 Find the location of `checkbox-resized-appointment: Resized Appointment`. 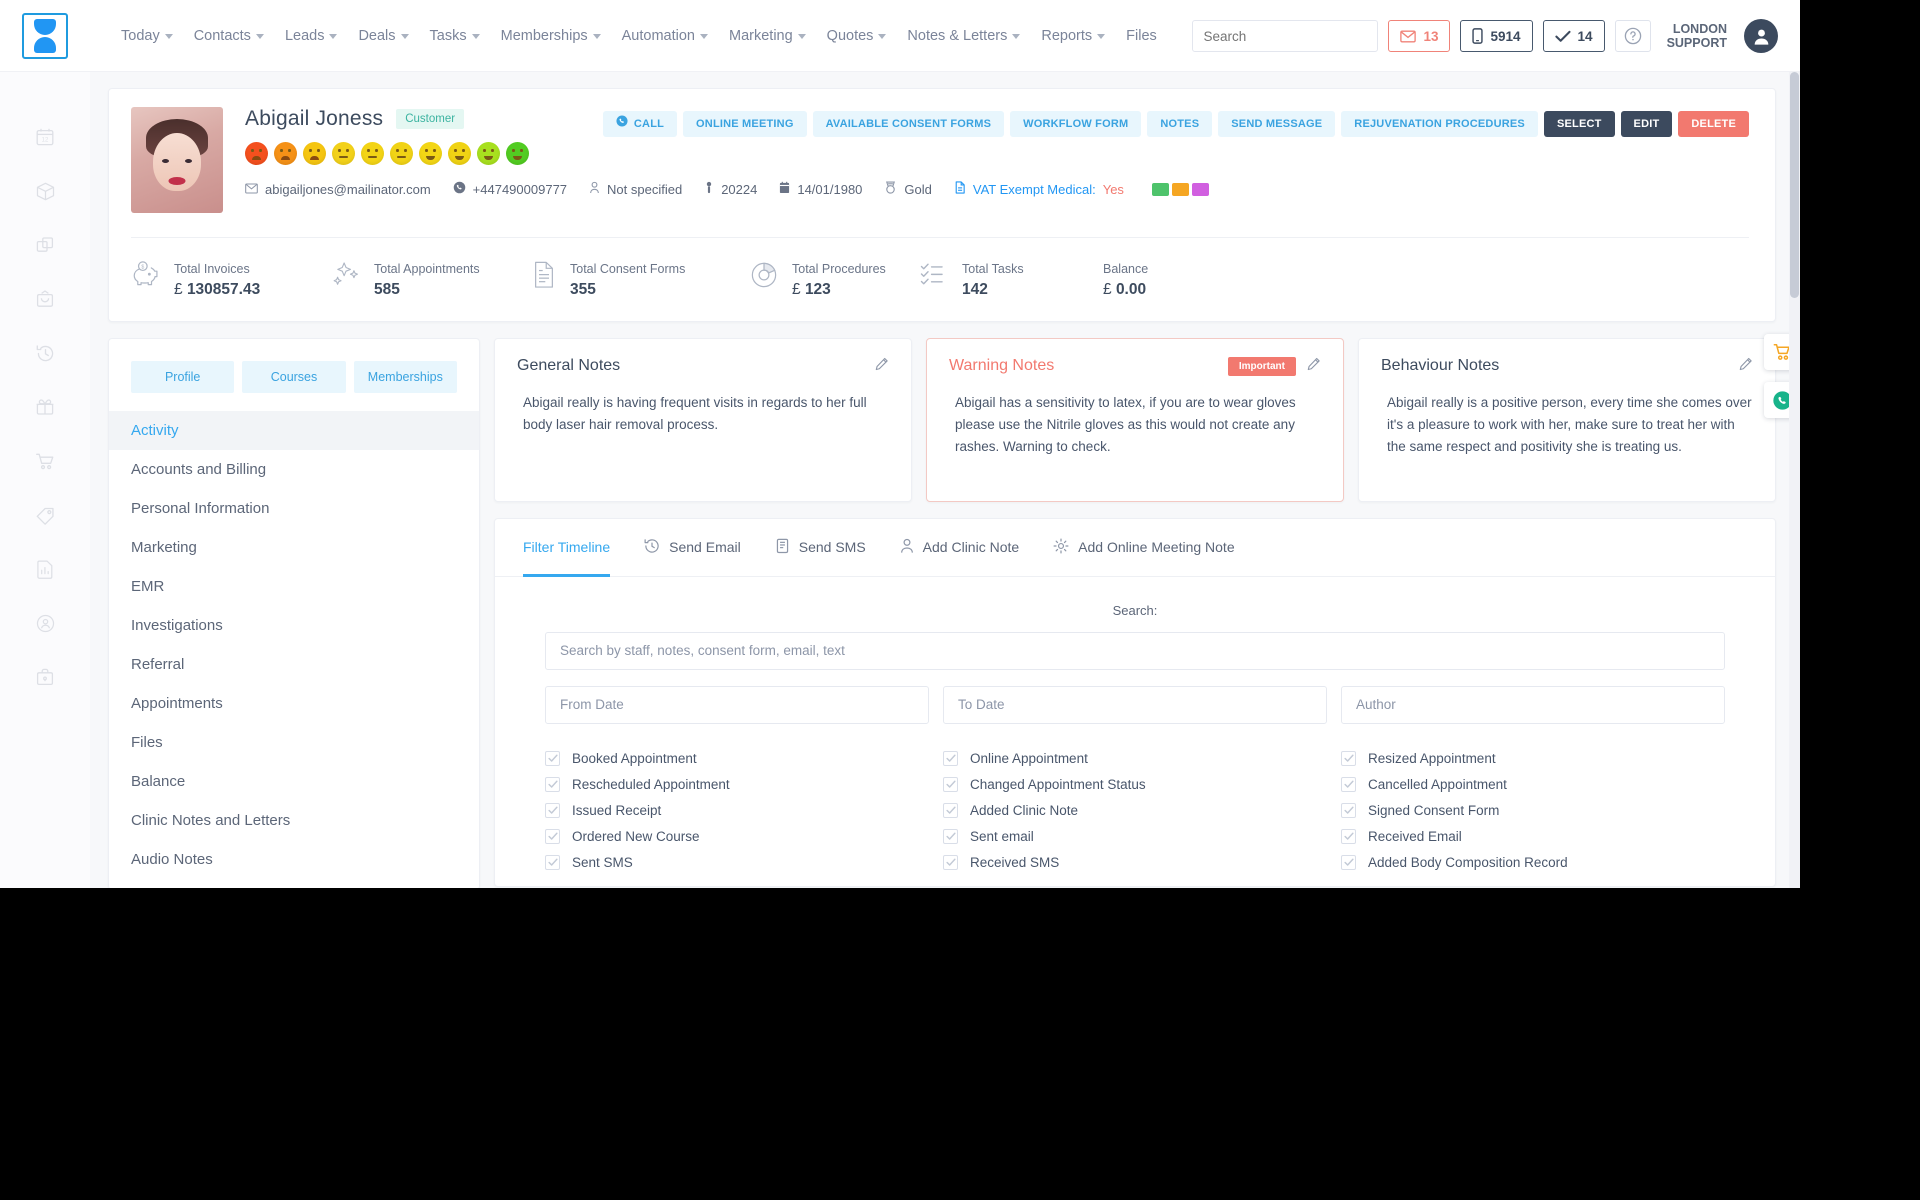

checkbox-resized-appointment: Resized Appointment is located at coordinates (1533, 759).